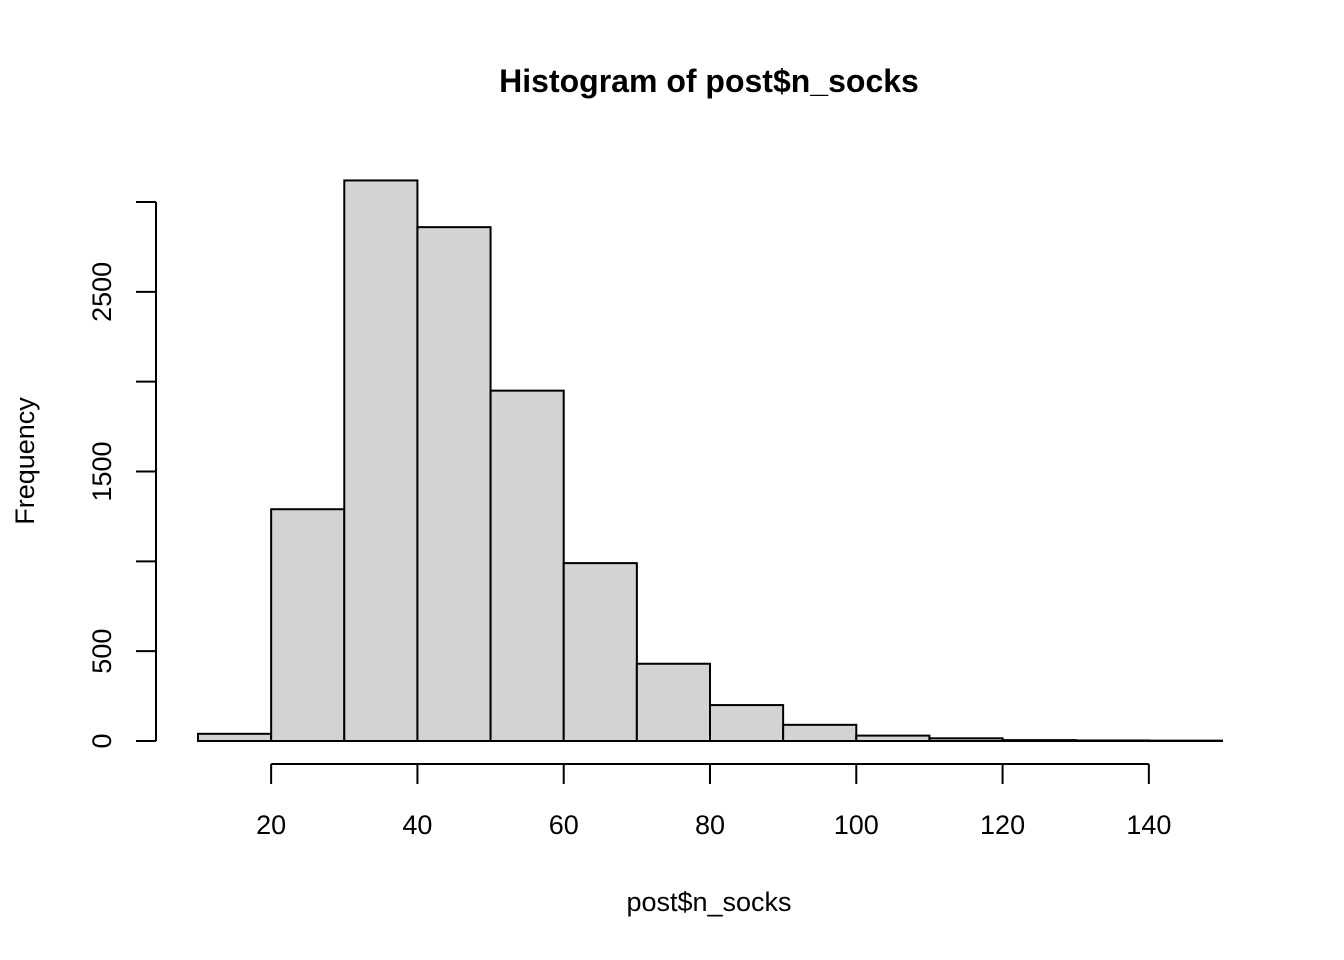 This screenshot has height=960, width=1344. Describe the element at coordinates (102, 471) in the screenshot. I see `y-tick-label: 1500` at that location.